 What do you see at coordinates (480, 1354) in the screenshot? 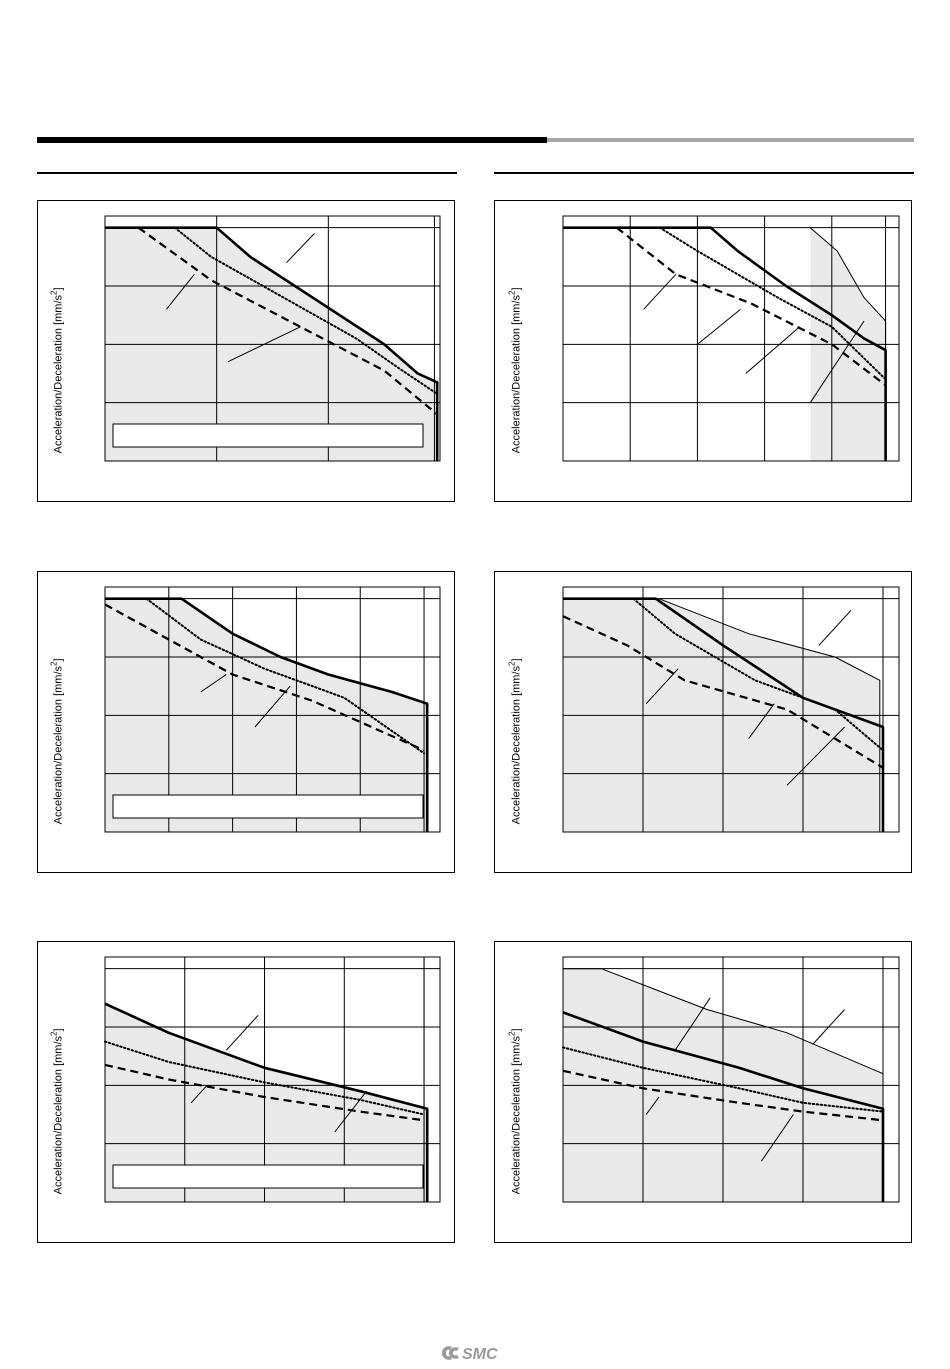
I see `logo-text: SMC` at bounding box center [480, 1354].